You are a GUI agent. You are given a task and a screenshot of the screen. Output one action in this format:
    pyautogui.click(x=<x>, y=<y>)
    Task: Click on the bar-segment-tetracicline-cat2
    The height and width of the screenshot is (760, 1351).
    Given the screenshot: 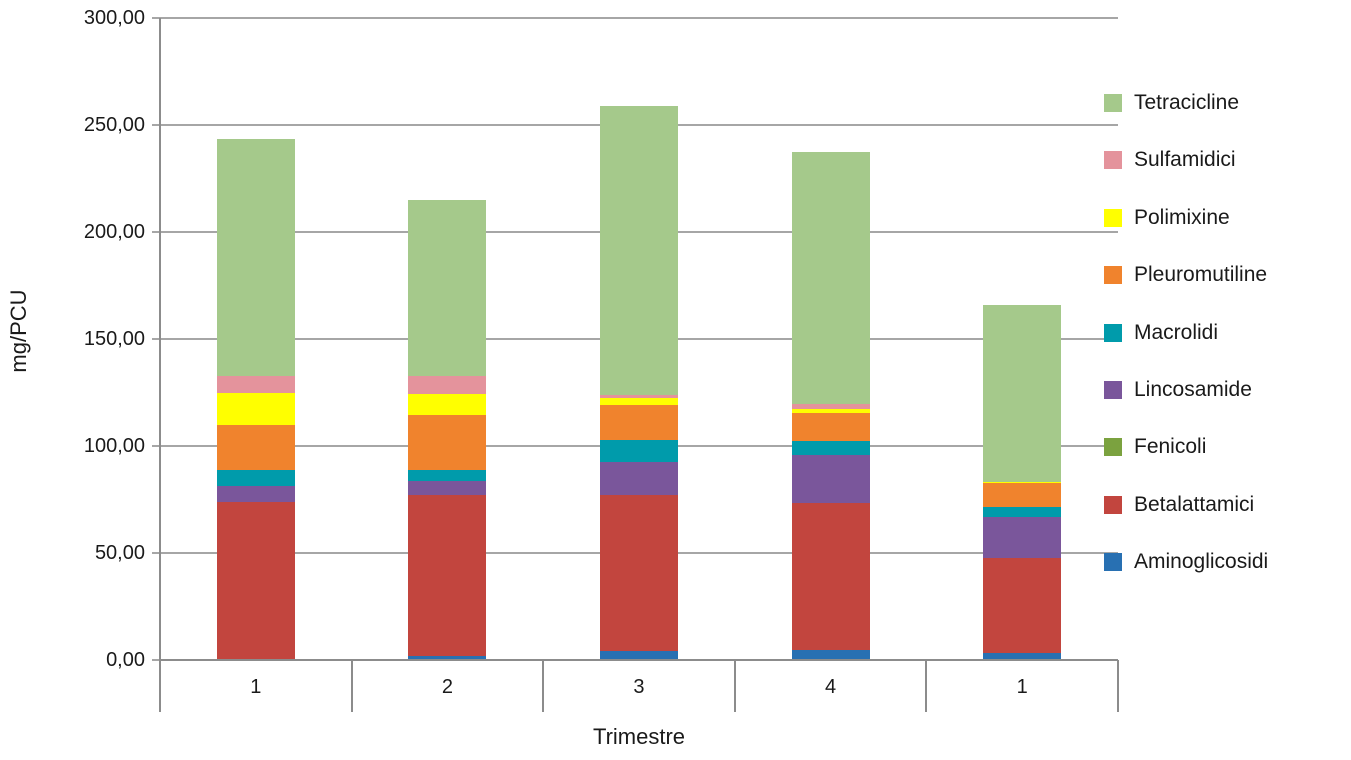 What is the action you would take?
    pyautogui.click(x=447, y=287)
    